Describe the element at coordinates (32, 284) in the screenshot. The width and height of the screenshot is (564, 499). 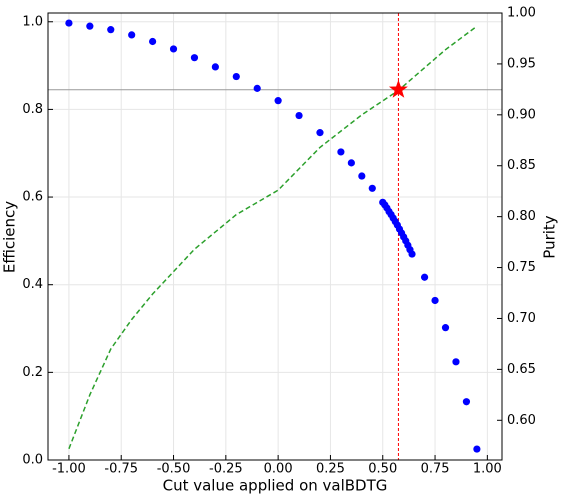
I see `y-tick-label: 0.4` at that location.